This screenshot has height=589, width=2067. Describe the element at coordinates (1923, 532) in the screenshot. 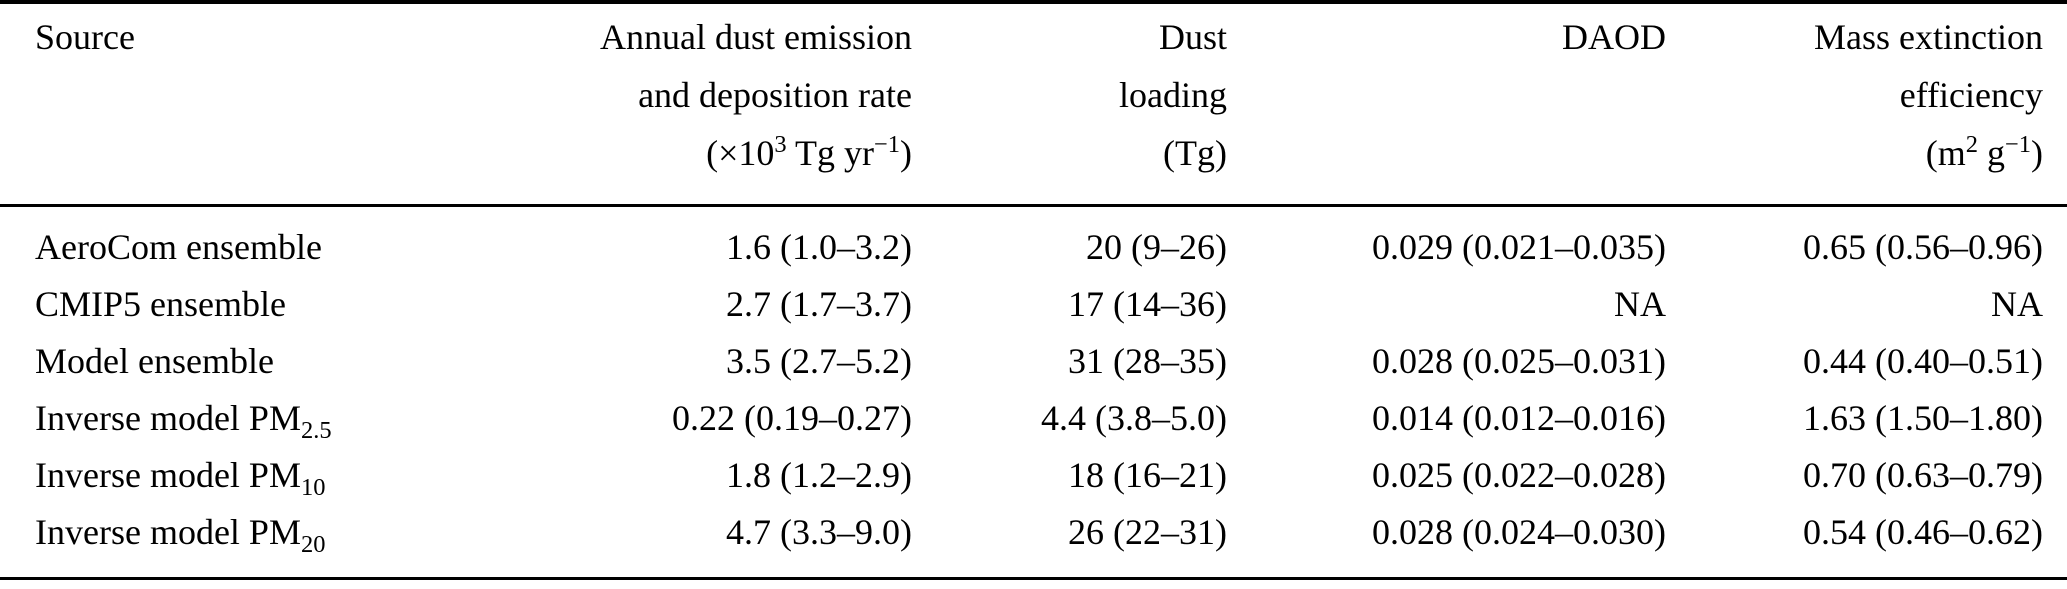

I see `cell-extinction: 0.54 (0.46–0.62)` at that location.